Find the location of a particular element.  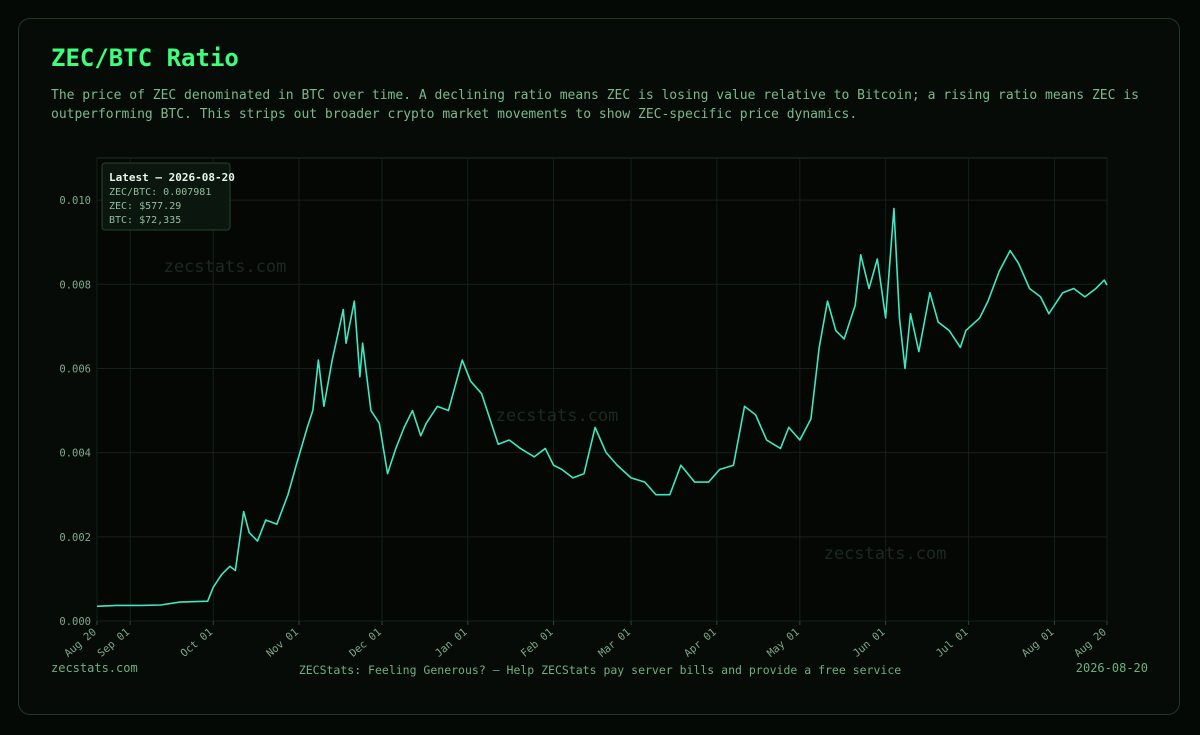

x-tick-label: Dec 01 is located at coordinates (365, 643).